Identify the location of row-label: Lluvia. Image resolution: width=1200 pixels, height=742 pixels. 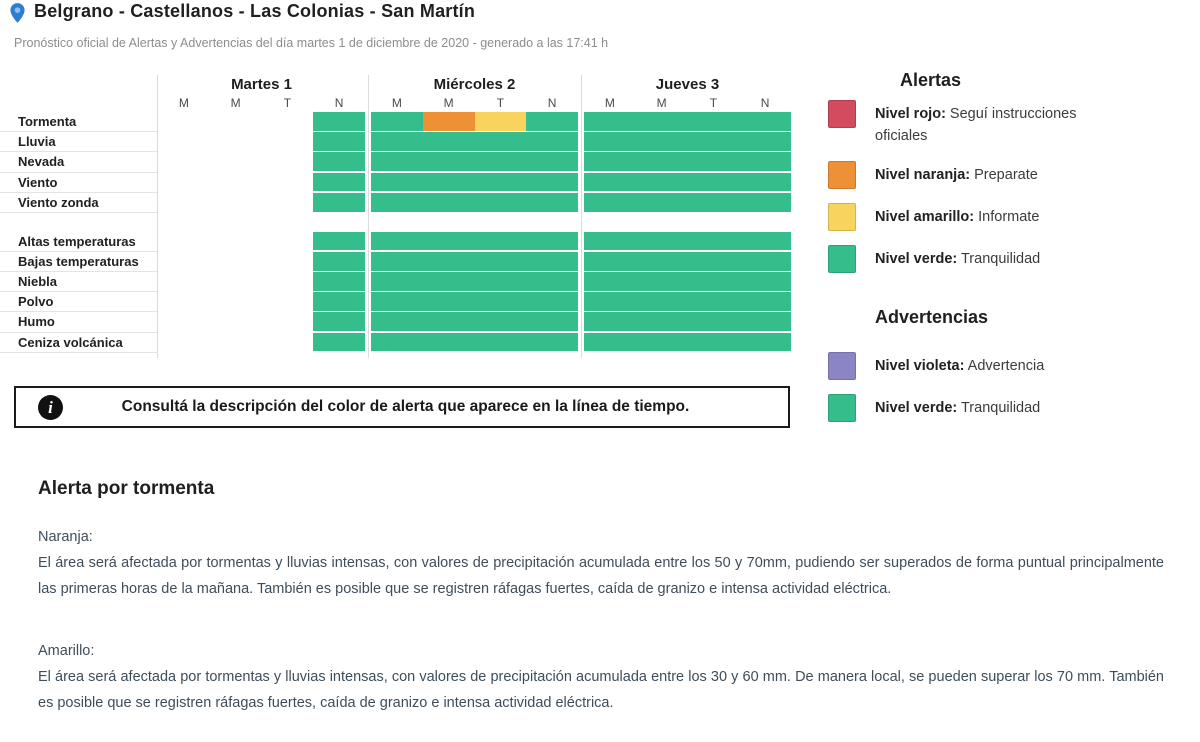
(78, 142).